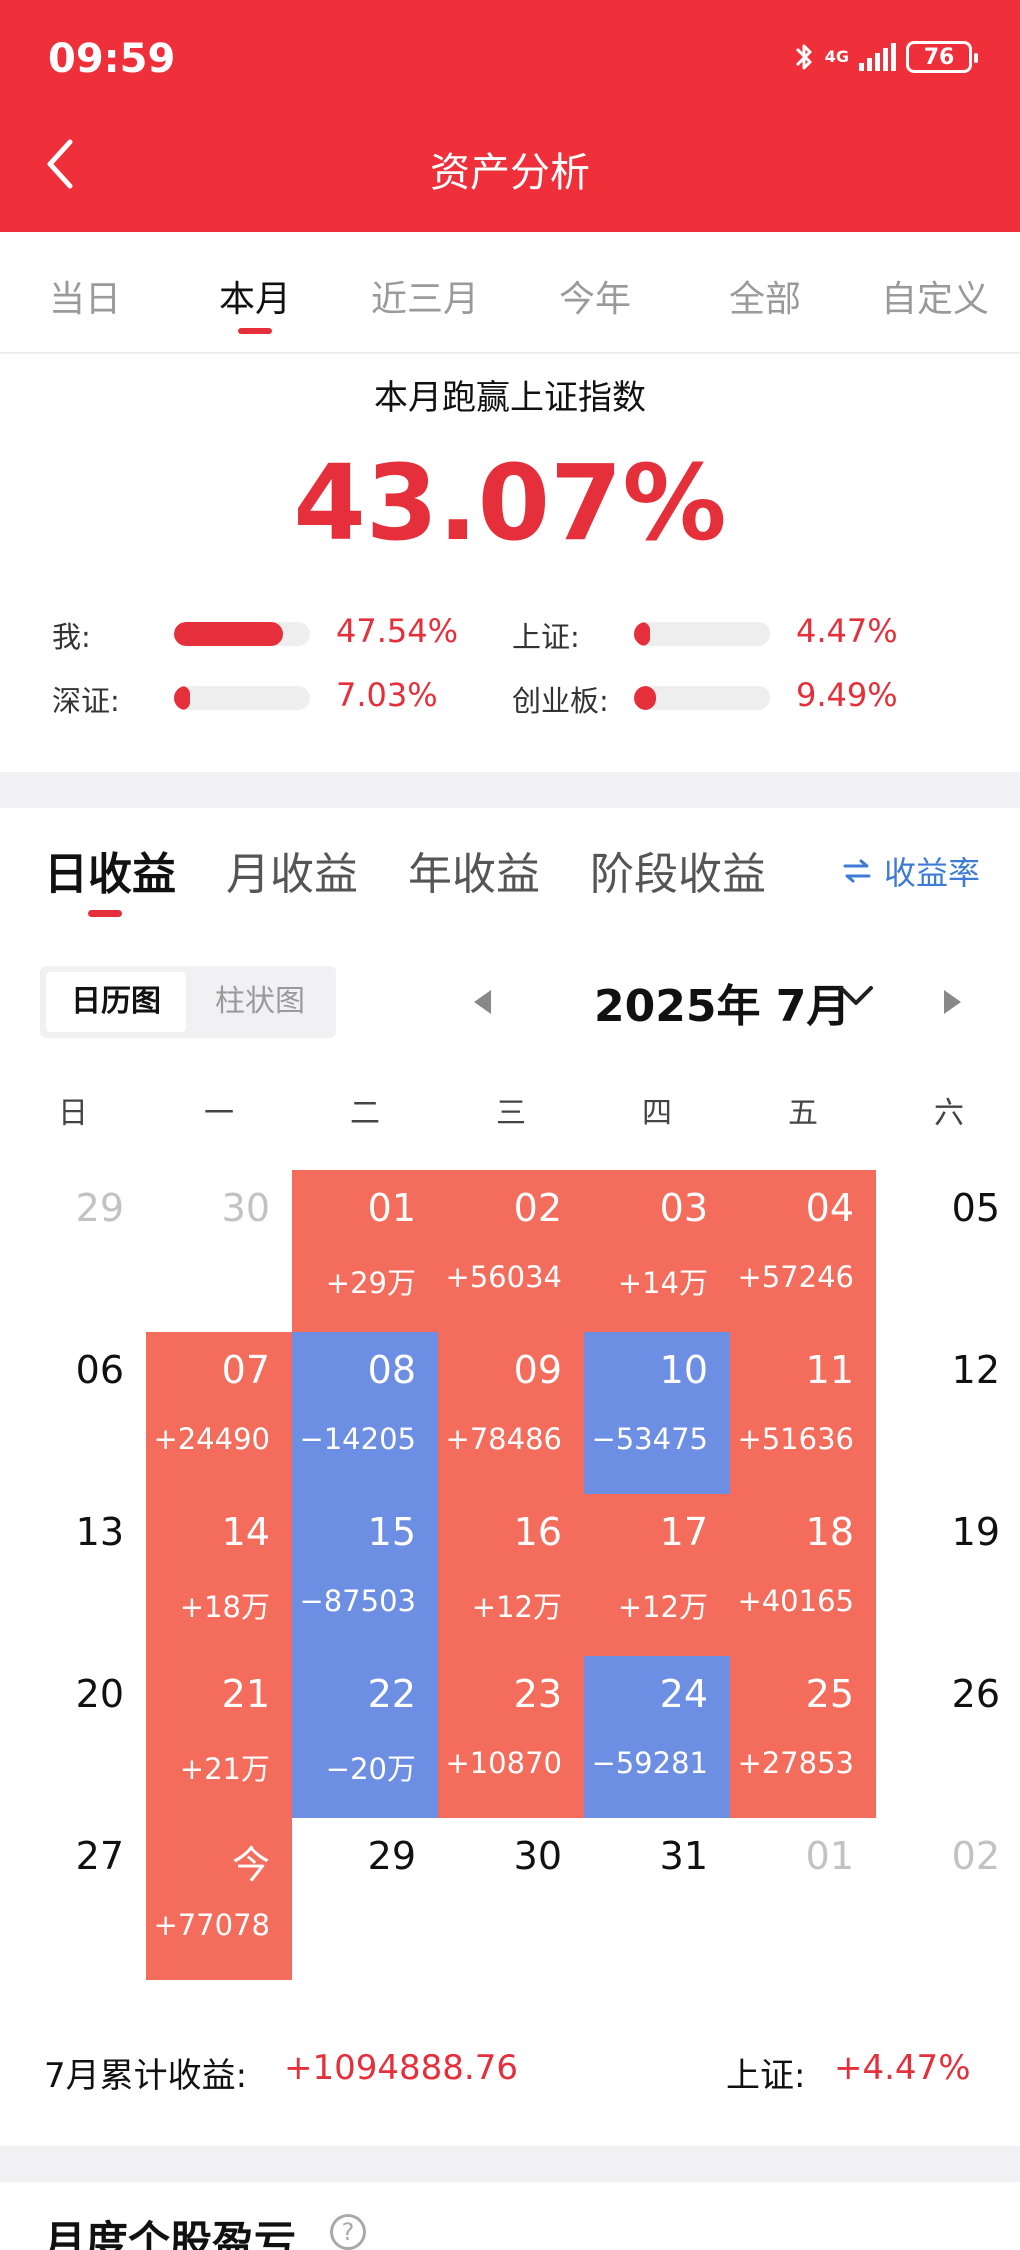  Describe the element at coordinates (594, 299) in the screenshot. I see `tab-this-year: 今年` at that location.